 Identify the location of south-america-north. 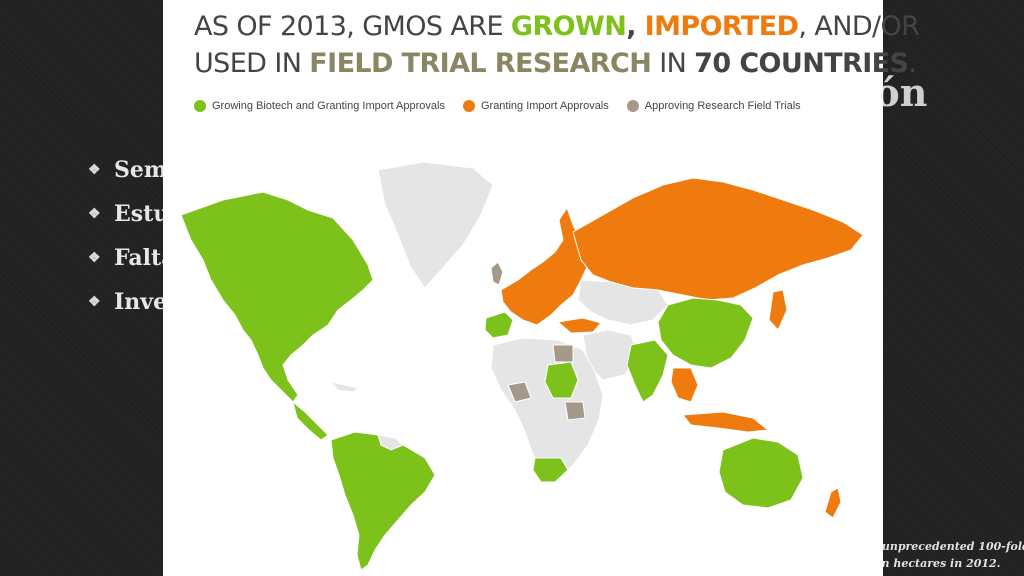
(390, 442).